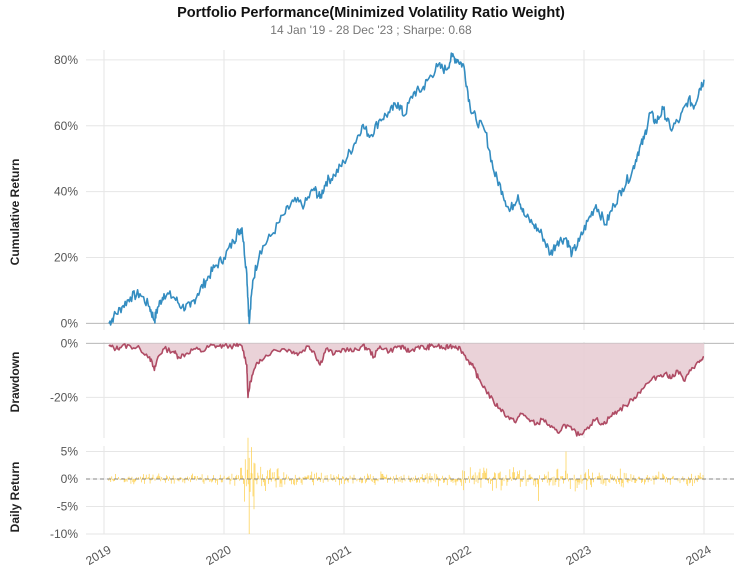  Describe the element at coordinates (70, 452) in the screenshot. I see `y-tick-label: 5%` at that location.